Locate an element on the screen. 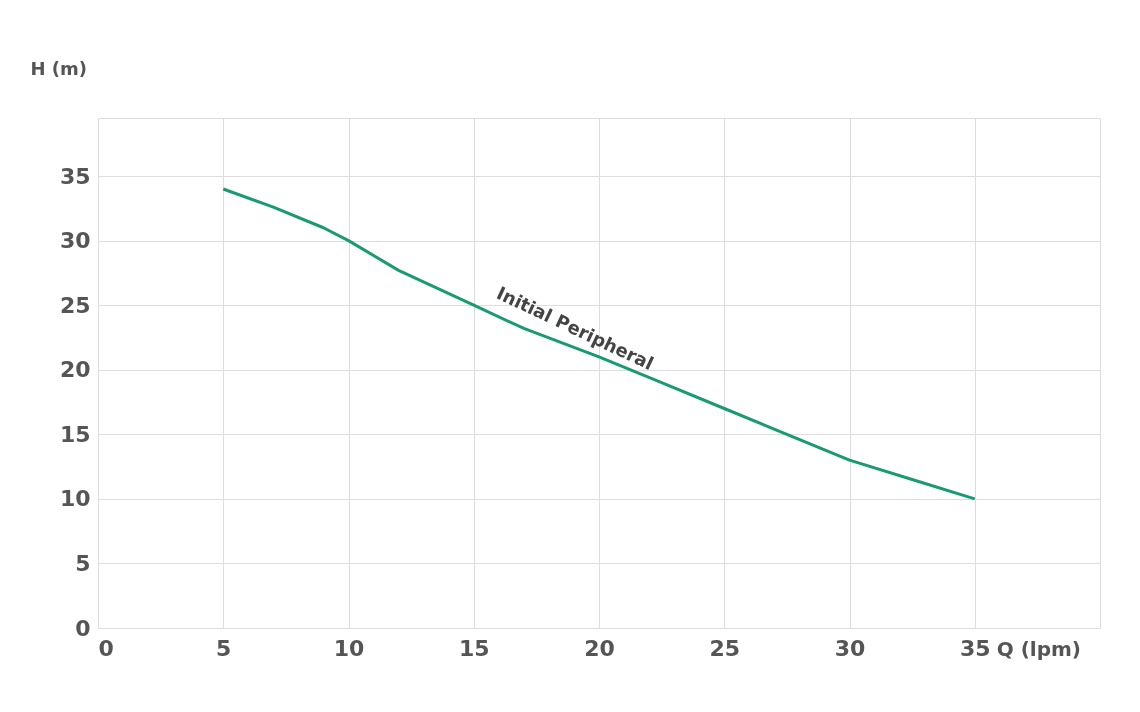  y-tick-label: 5 is located at coordinates (83, 563).